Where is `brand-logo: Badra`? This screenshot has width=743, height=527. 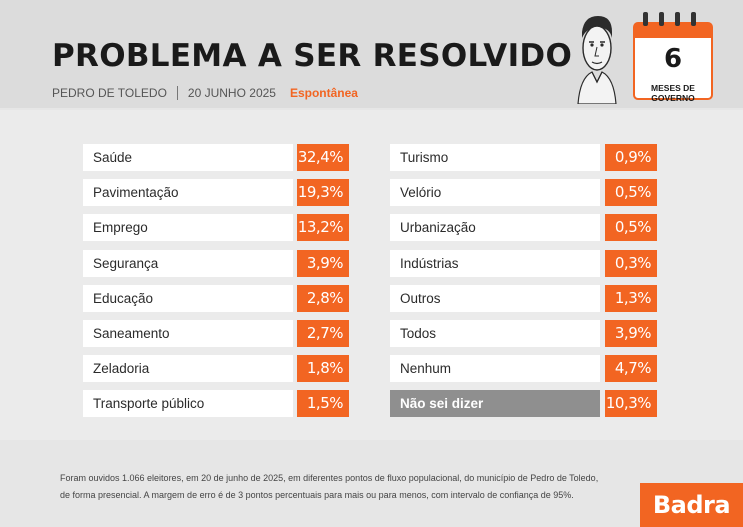 brand-logo: Badra is located at coordinates (691, 505).